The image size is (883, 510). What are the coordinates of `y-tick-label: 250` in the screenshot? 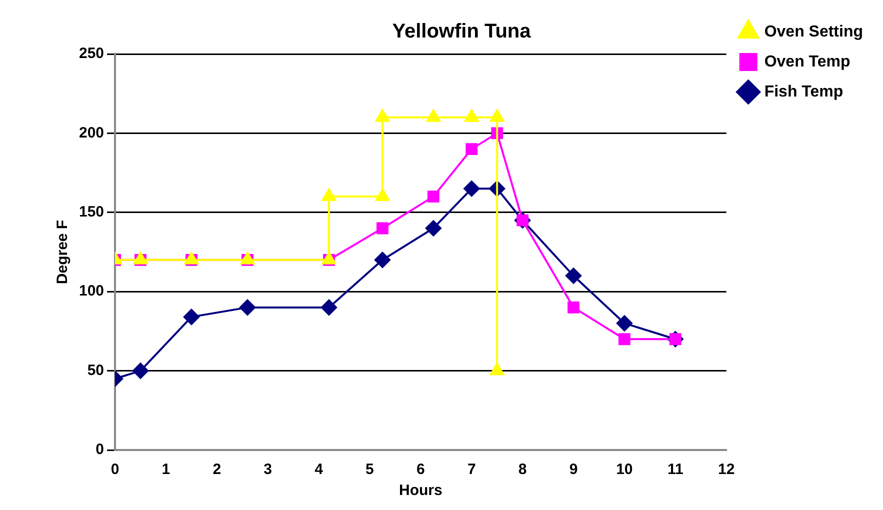 It's located at (91, 53).